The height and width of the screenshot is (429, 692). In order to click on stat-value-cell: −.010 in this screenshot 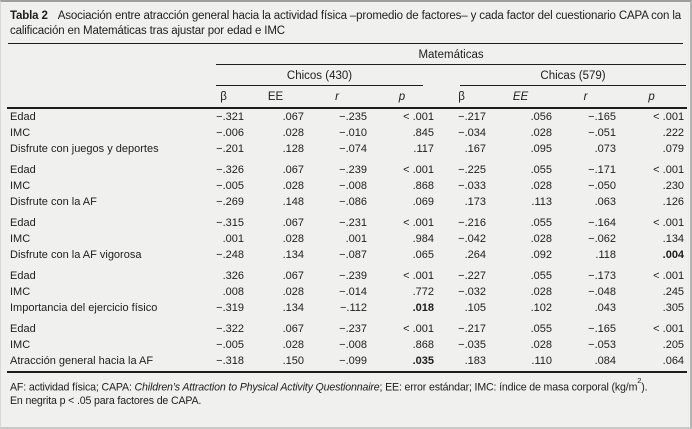, I will do `click(353, 133)`.